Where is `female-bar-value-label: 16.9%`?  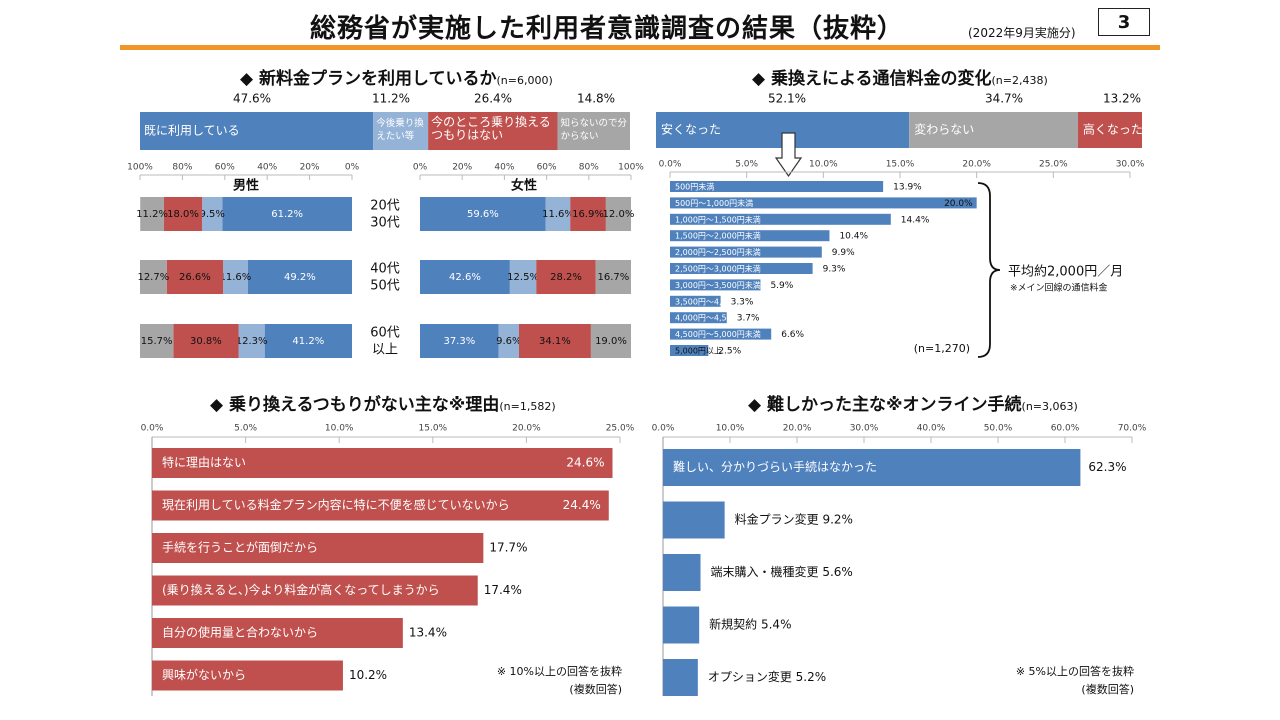 female-bar-value-label: 16.9% is located at coordinates (588, 214).